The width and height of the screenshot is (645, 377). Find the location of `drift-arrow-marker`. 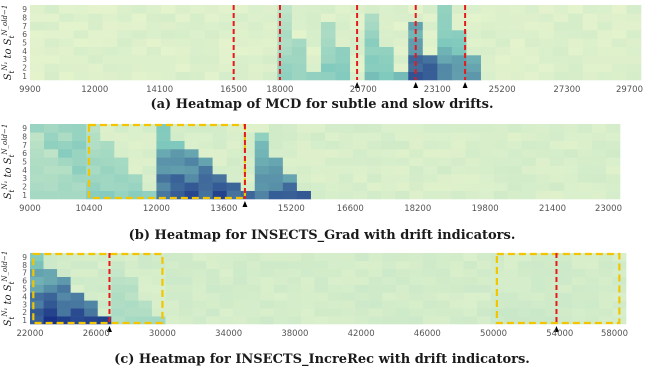

drift-arrow-marker is located at coordinates (416, 85).